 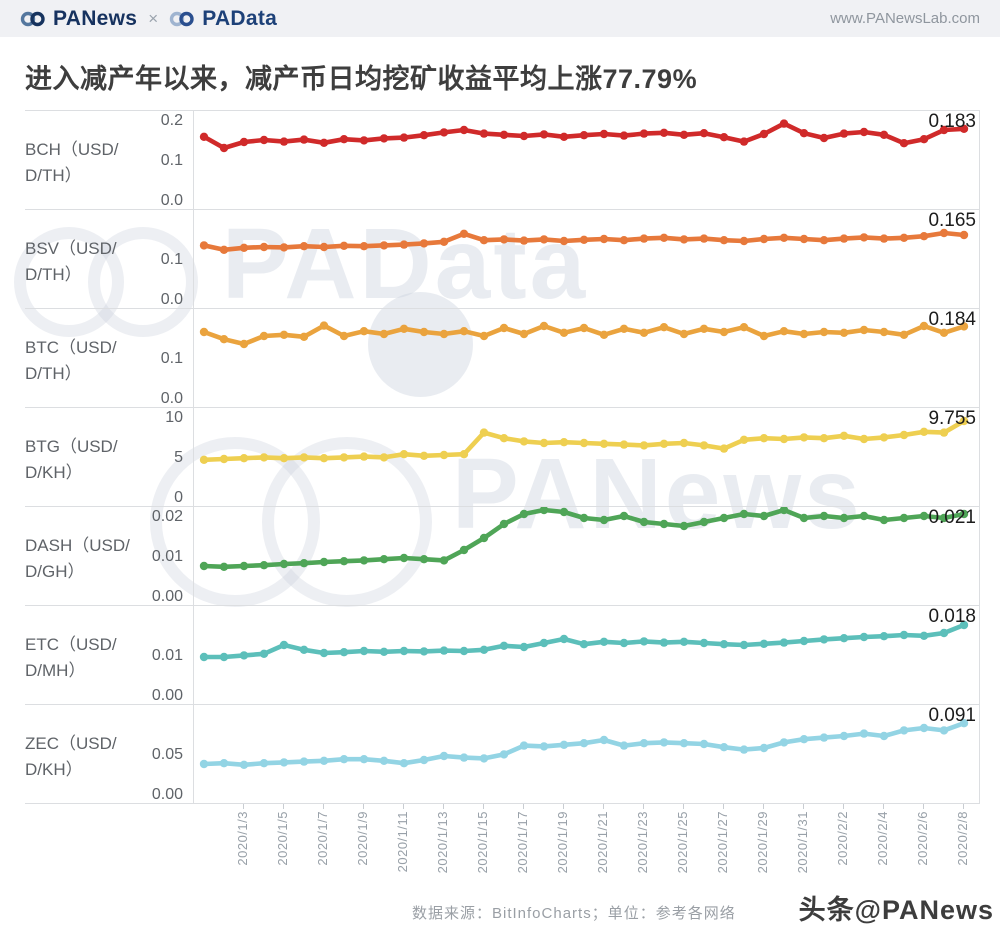 What do you see at coordinates (242, 838) in the screenshot?
I see `x-tick-label: 2020/1/3` at bounding box center [242, 838].